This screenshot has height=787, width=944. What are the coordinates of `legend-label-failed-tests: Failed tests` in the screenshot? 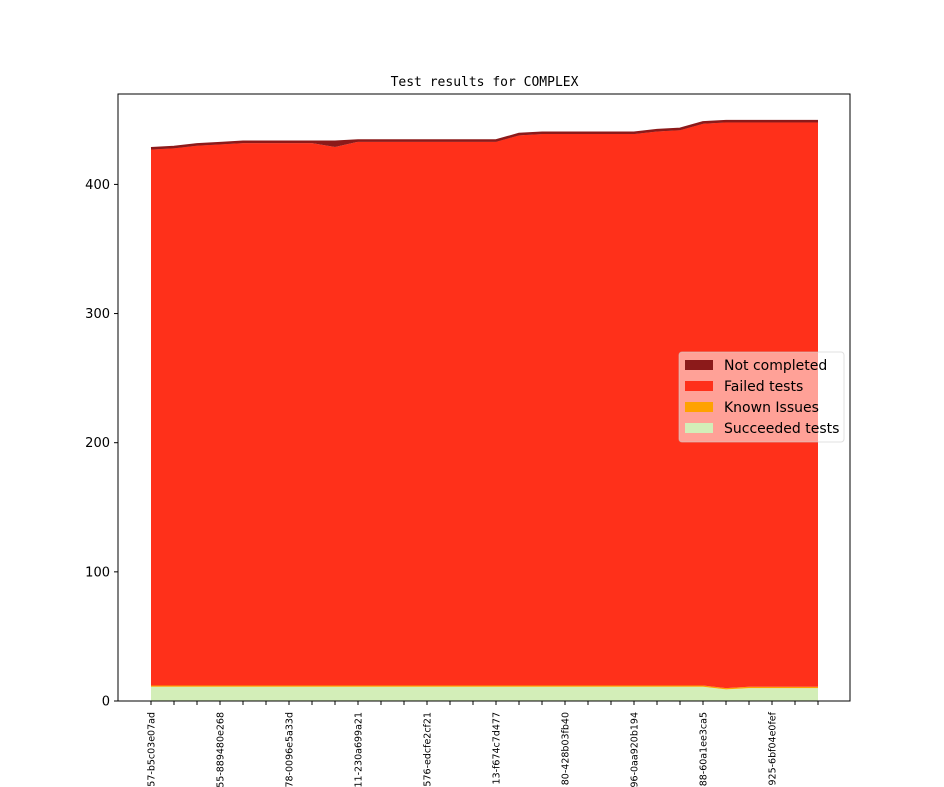 It's located at (763, 387).